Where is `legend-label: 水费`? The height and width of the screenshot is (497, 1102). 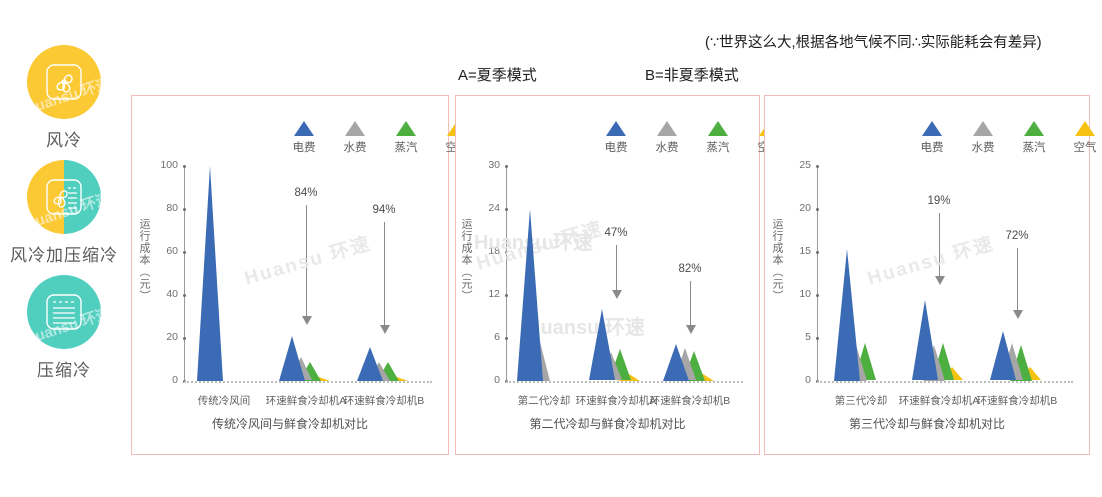
legend-label: 水费 is located at coordinates (355, 148).